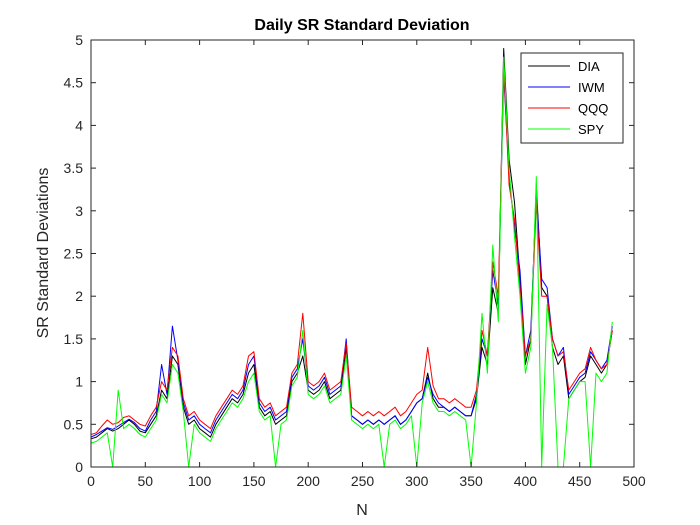 Image resolution: width=700 pixels, height=525 pixels. I want to click on legend: DIA IWM QQQ SPY, so click(572, 98).